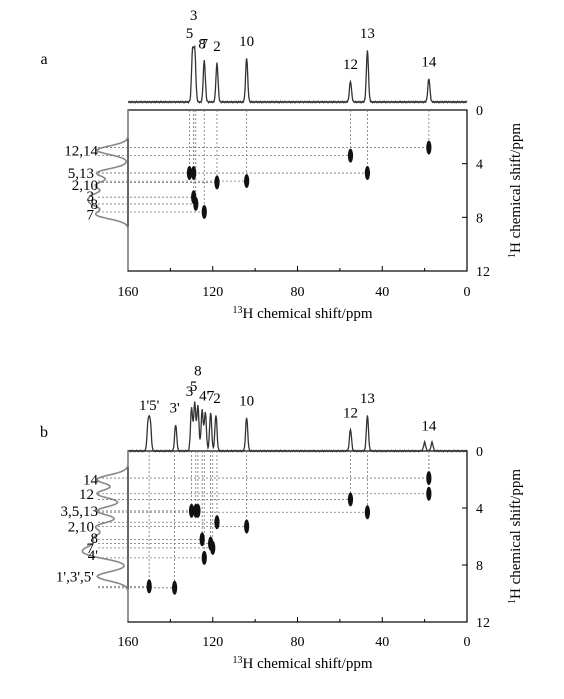 This screenshot has width=564, height=699. Describe the element at coordinates (91, 197) in the screenshot. I see `left-peak-label: 3` at that location.